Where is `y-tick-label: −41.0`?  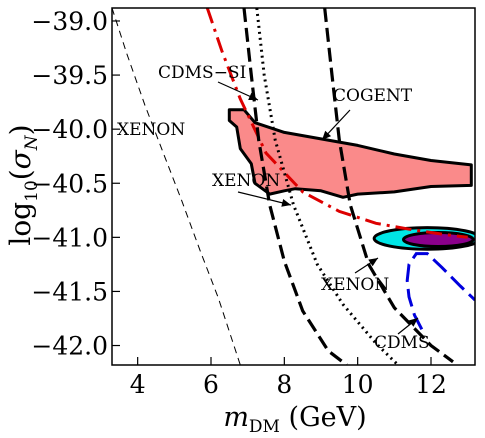 y-tick-label: −41.0 is located at coordinates (69, 237).